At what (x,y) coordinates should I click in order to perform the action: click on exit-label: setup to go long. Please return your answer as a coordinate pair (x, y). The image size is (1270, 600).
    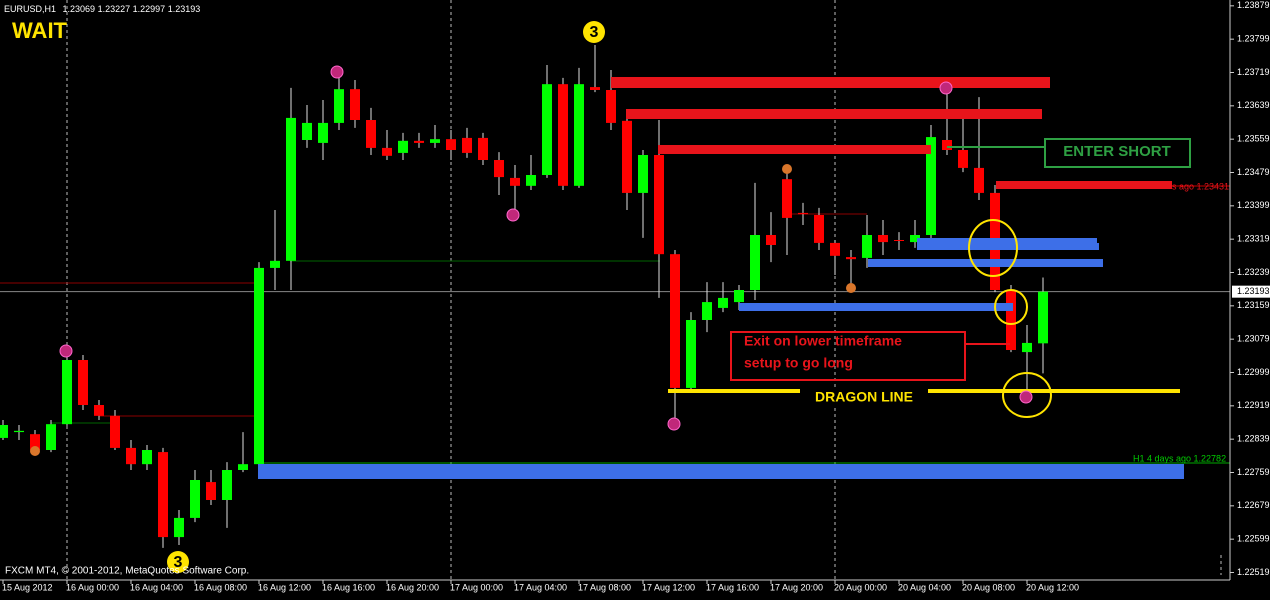
    Looking at the image, I should click on (798, 363).